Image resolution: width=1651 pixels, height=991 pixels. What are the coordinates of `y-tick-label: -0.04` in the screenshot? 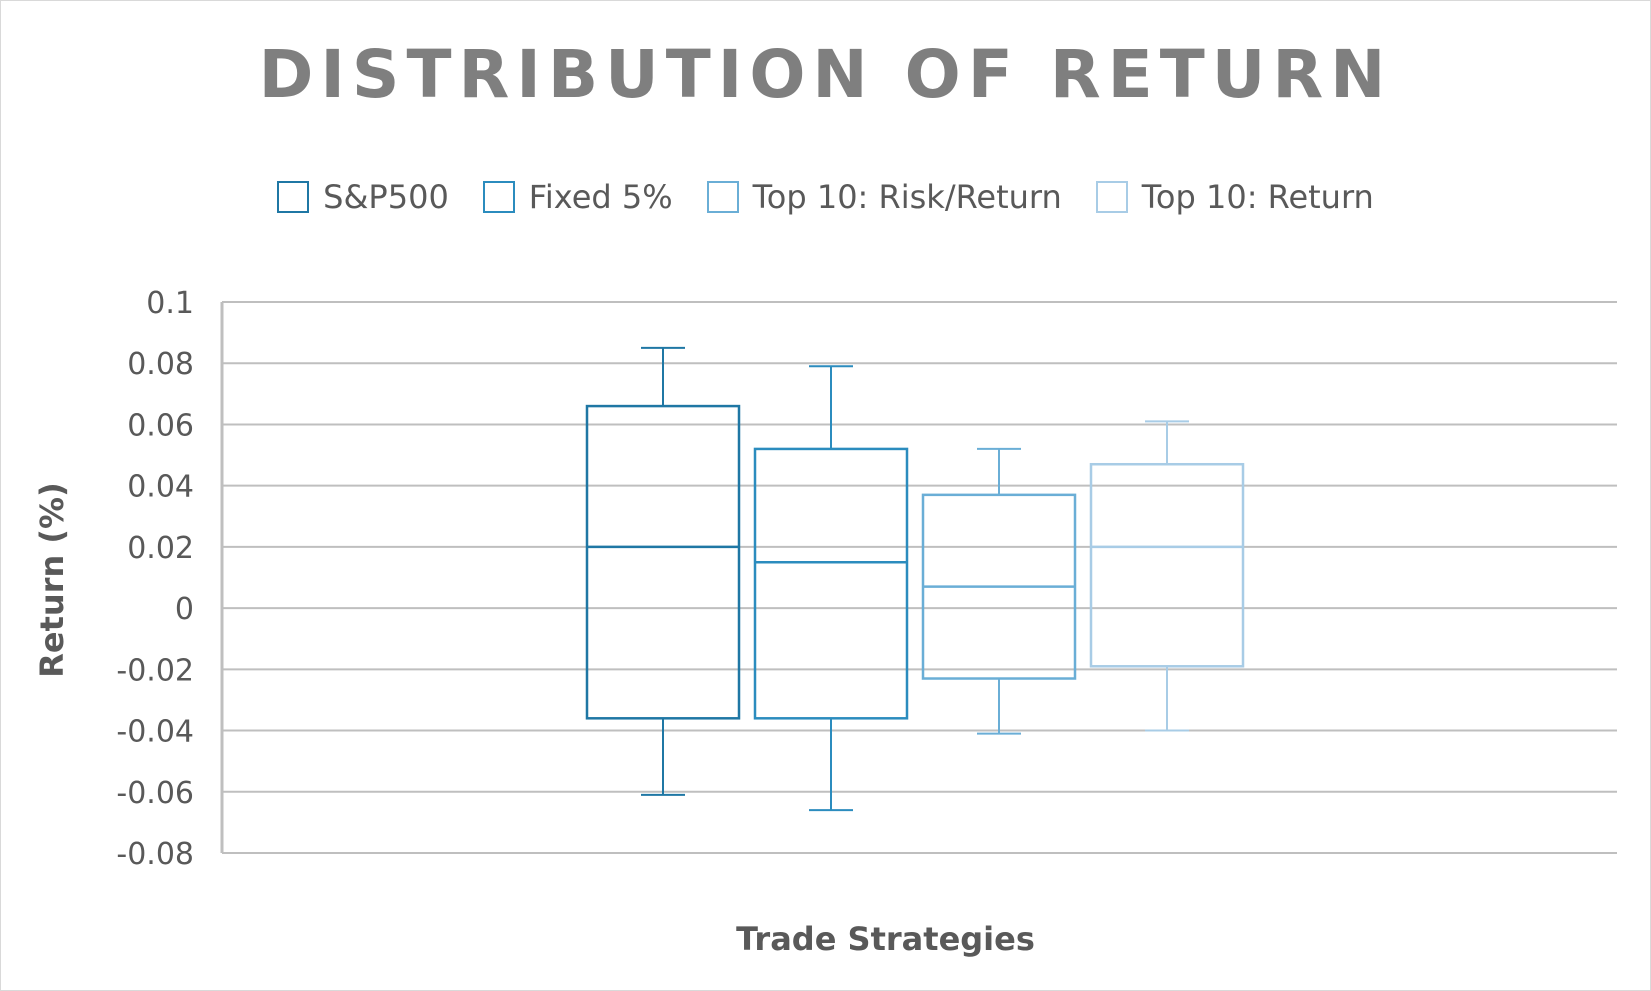 It's located at (155, 732).